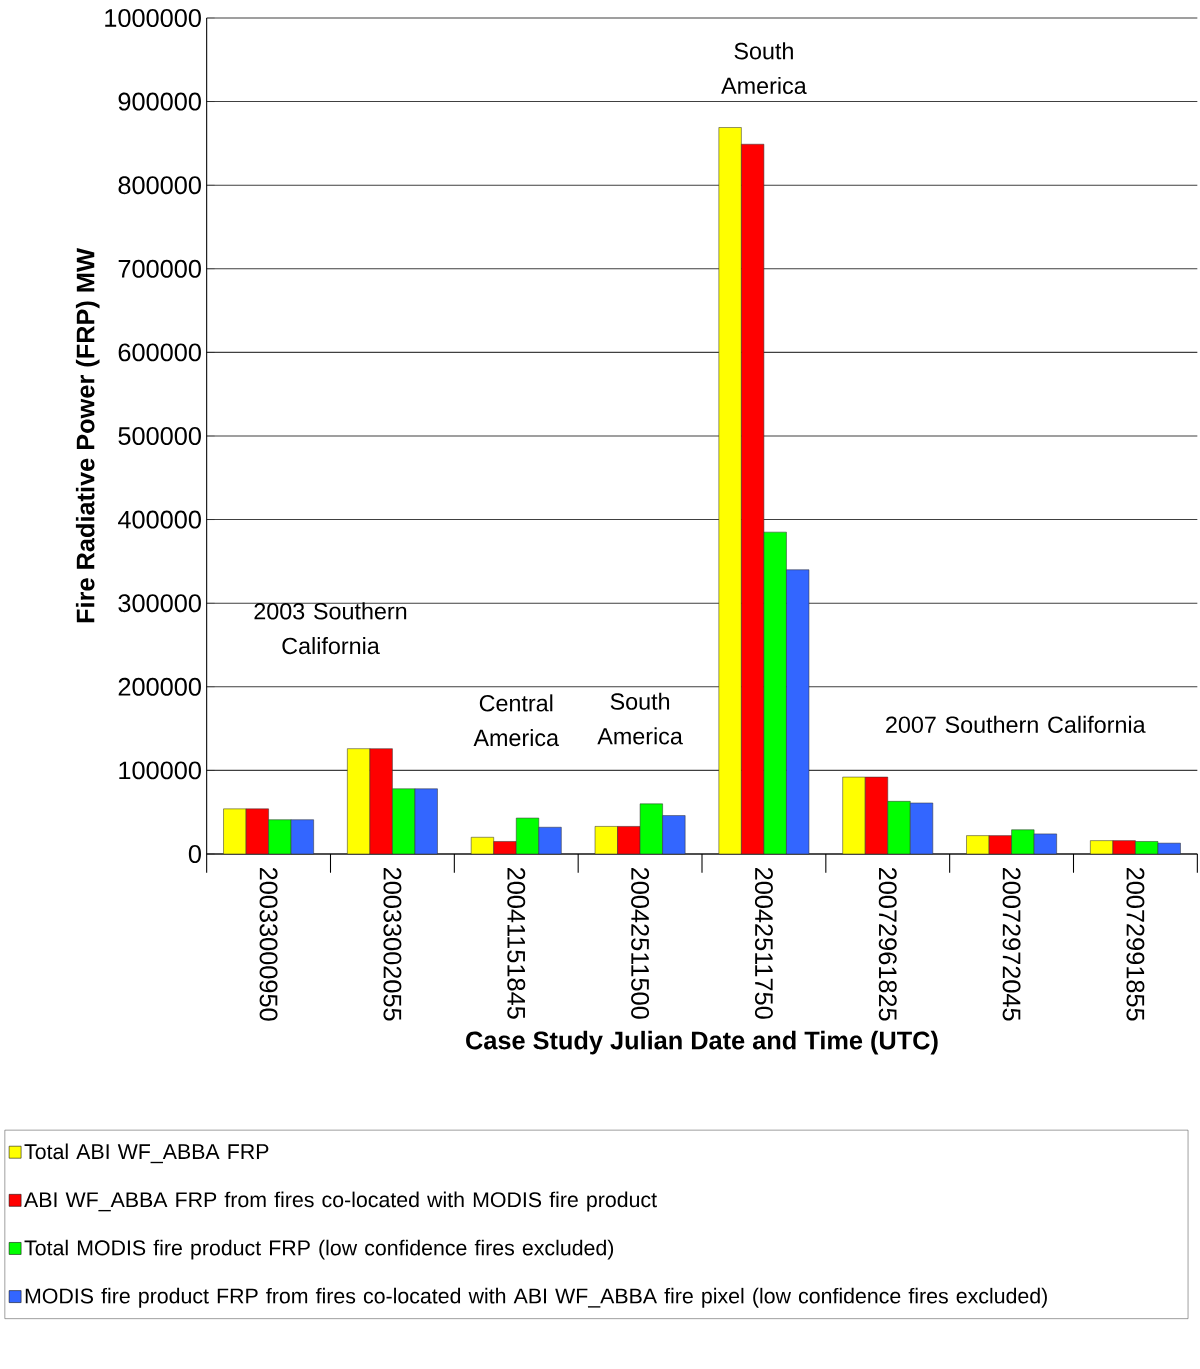 This screenshot has width=1200, height=1369. Describe the element at coordinates (640, 943) in the screenshot. I see `x-tick-label: 20042511500` at that location.